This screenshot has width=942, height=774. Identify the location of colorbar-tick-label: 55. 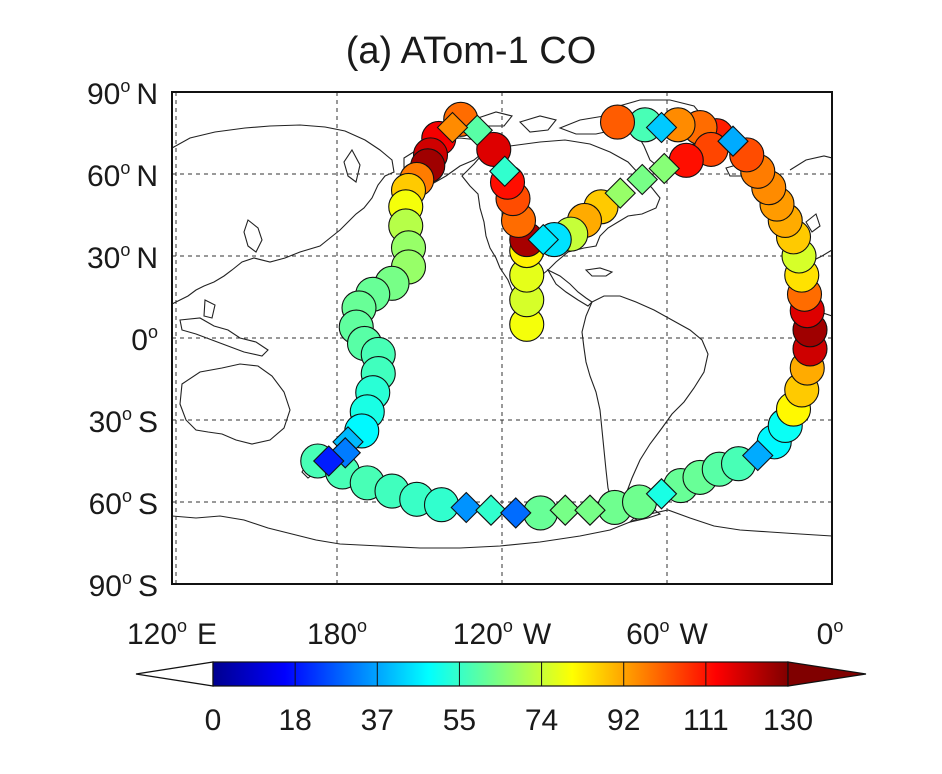
(459, 720).